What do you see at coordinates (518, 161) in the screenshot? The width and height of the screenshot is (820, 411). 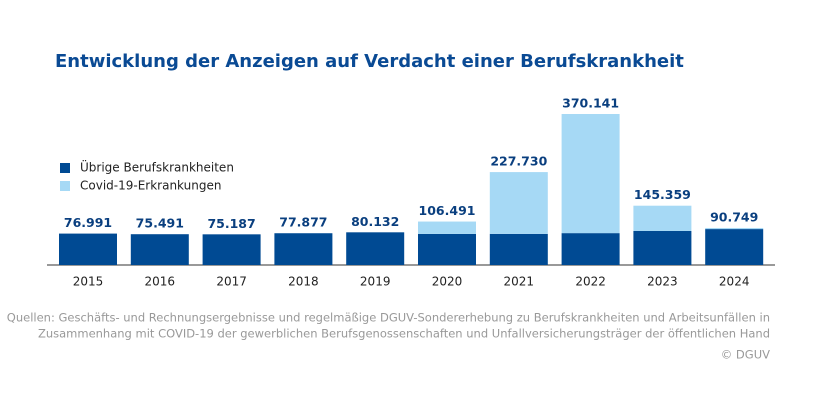 I see `total-label: 227.730` at bounding box center [518, 161].